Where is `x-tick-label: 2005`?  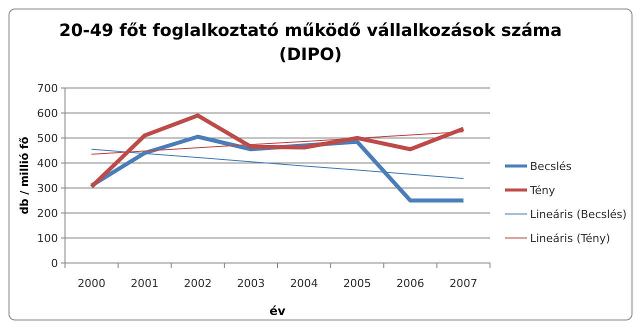 x-tick-label: 2005 is located at coordinates (357, 283).